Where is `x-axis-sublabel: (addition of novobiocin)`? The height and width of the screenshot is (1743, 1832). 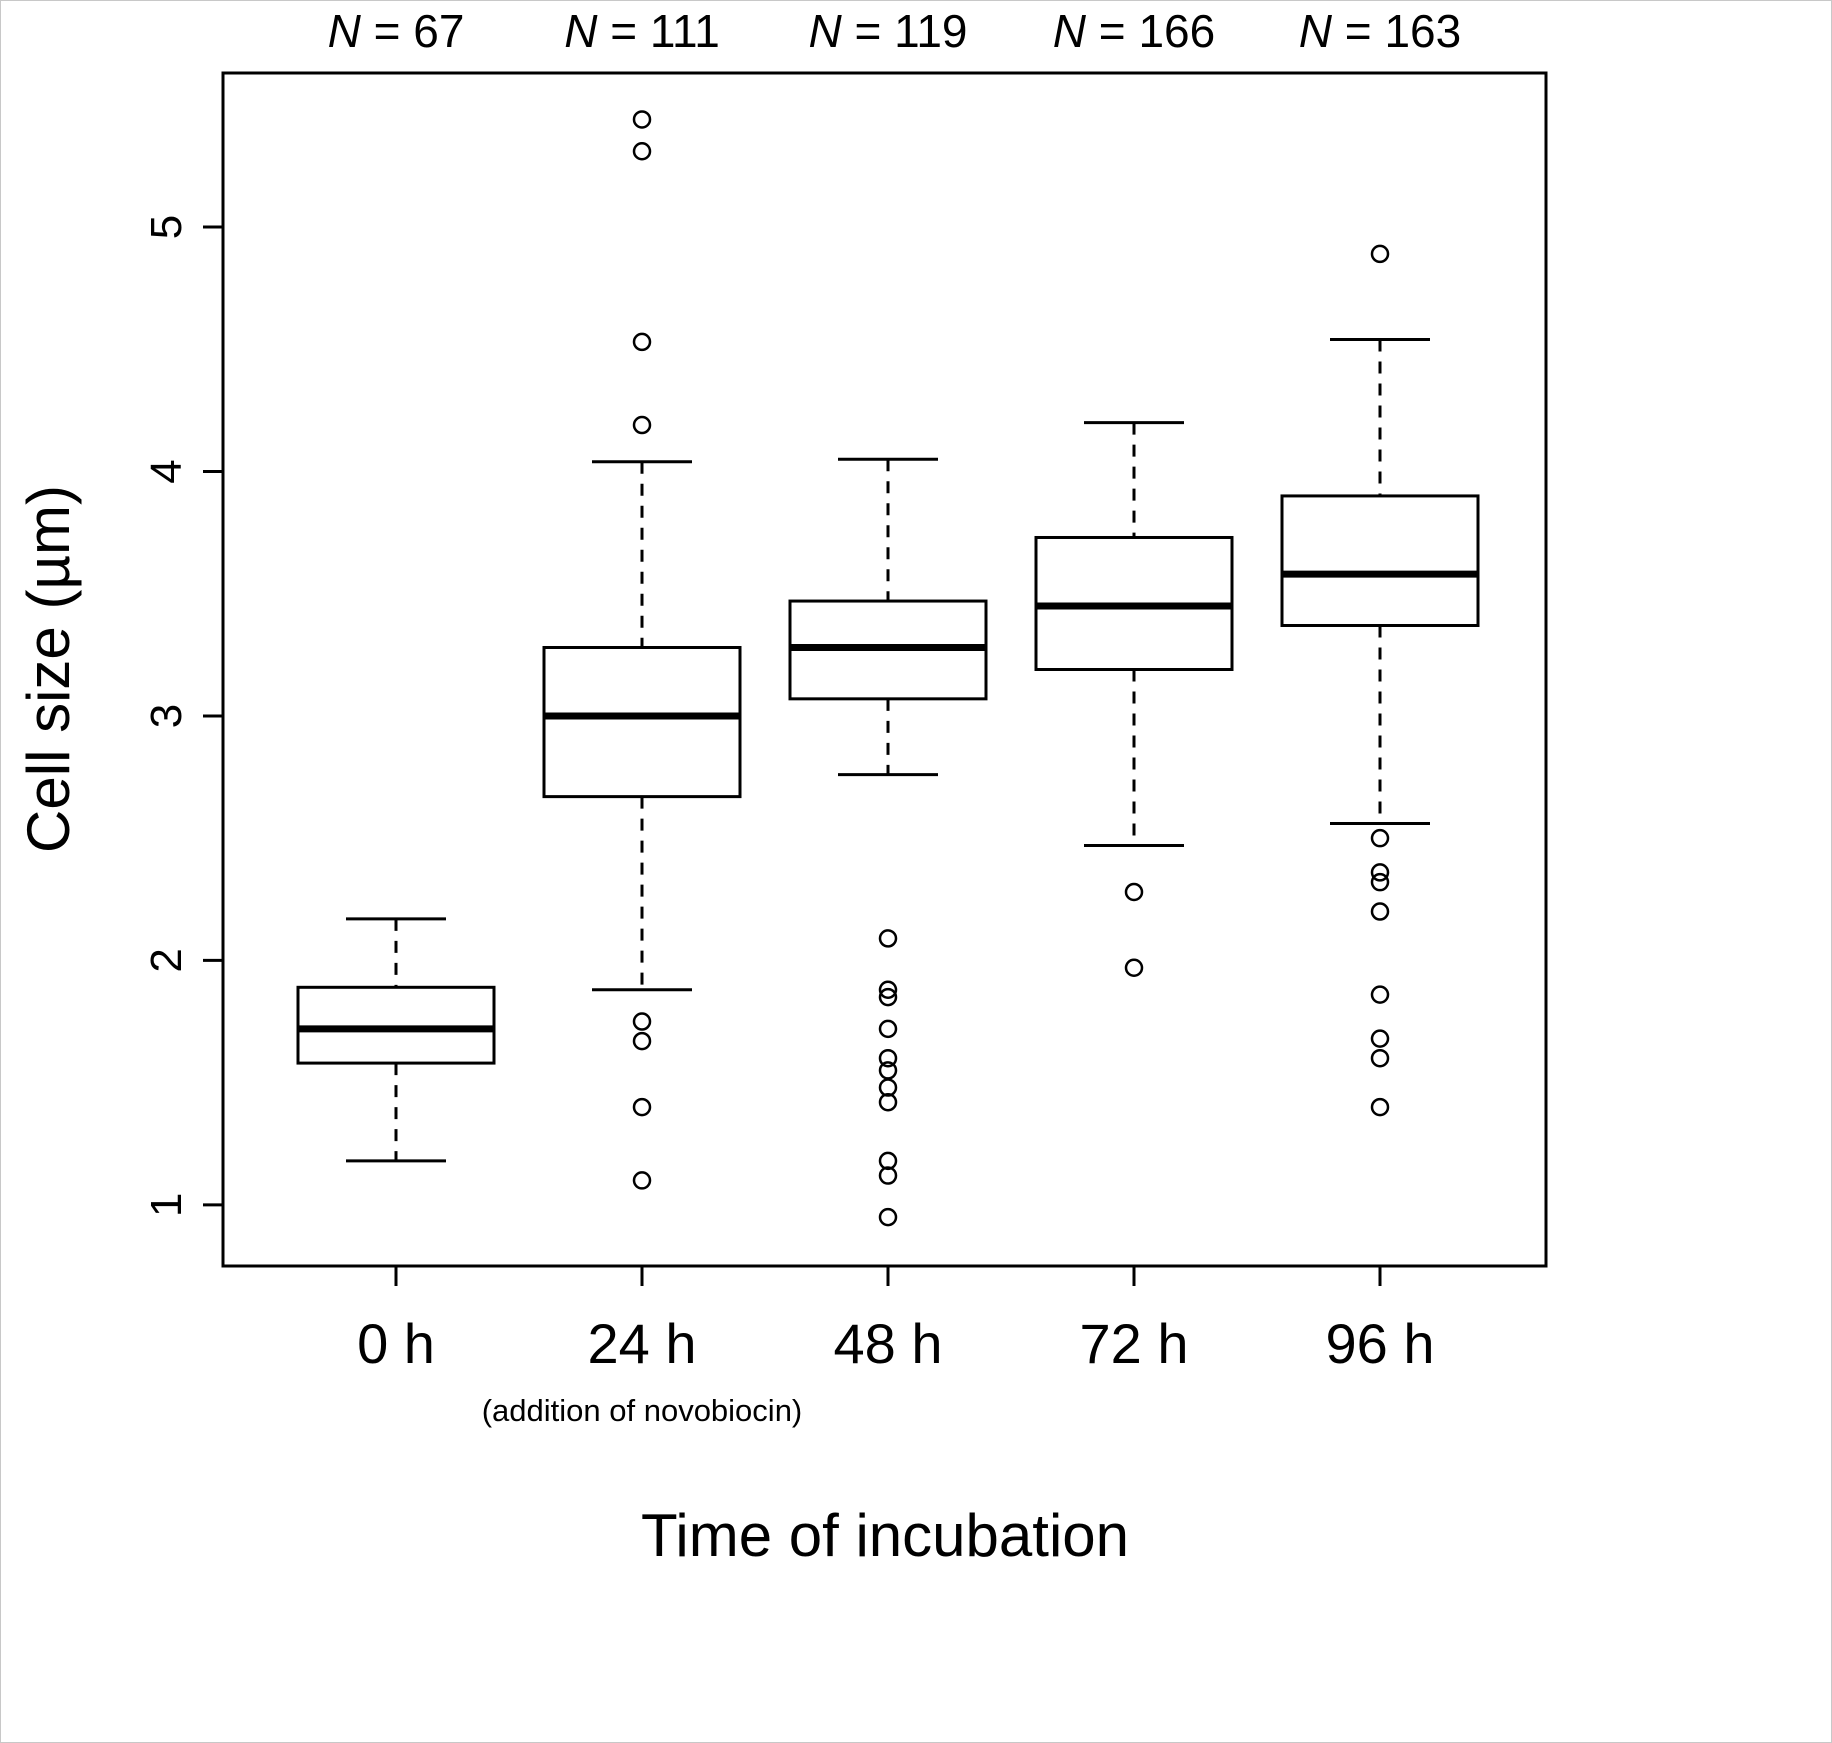
x-axis-sublabel: (addition of novobiocin) is located at coordinates (642, 1410).